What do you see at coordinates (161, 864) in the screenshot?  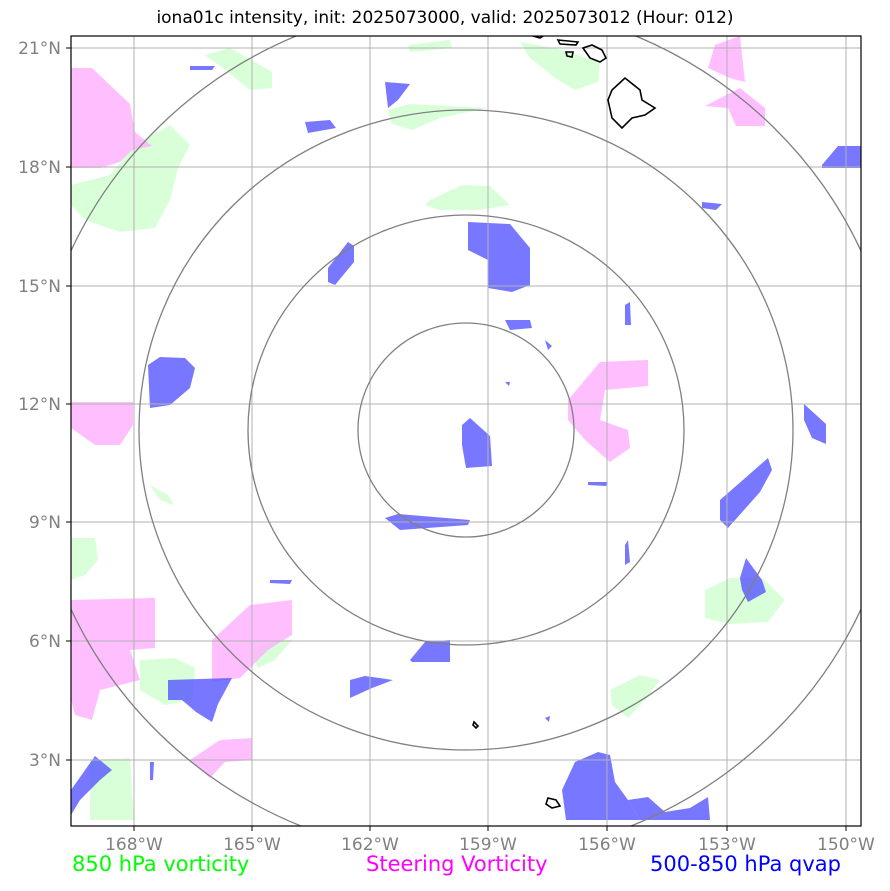 I see `legend-850-vorticity: 850 hPa vorticity` at bounding box center [161, 864].